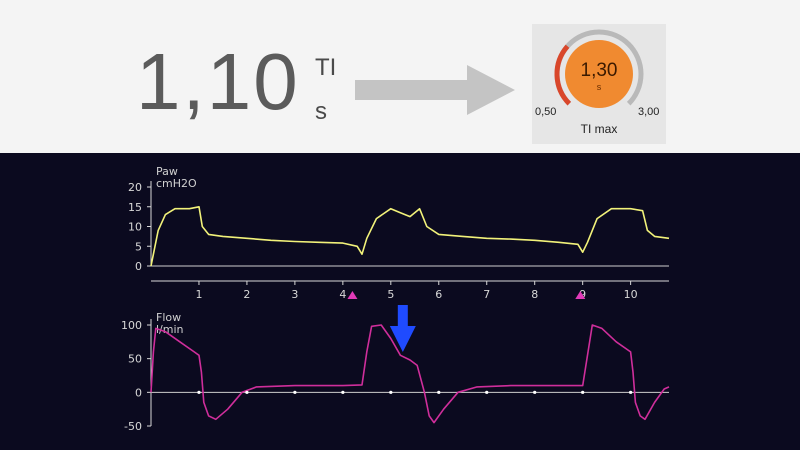 The image size is (800, 450). What do you see at coordinates (599, 129) in the screenshot?
I see `knob-title: TI max` at bounding box center [599, 129].